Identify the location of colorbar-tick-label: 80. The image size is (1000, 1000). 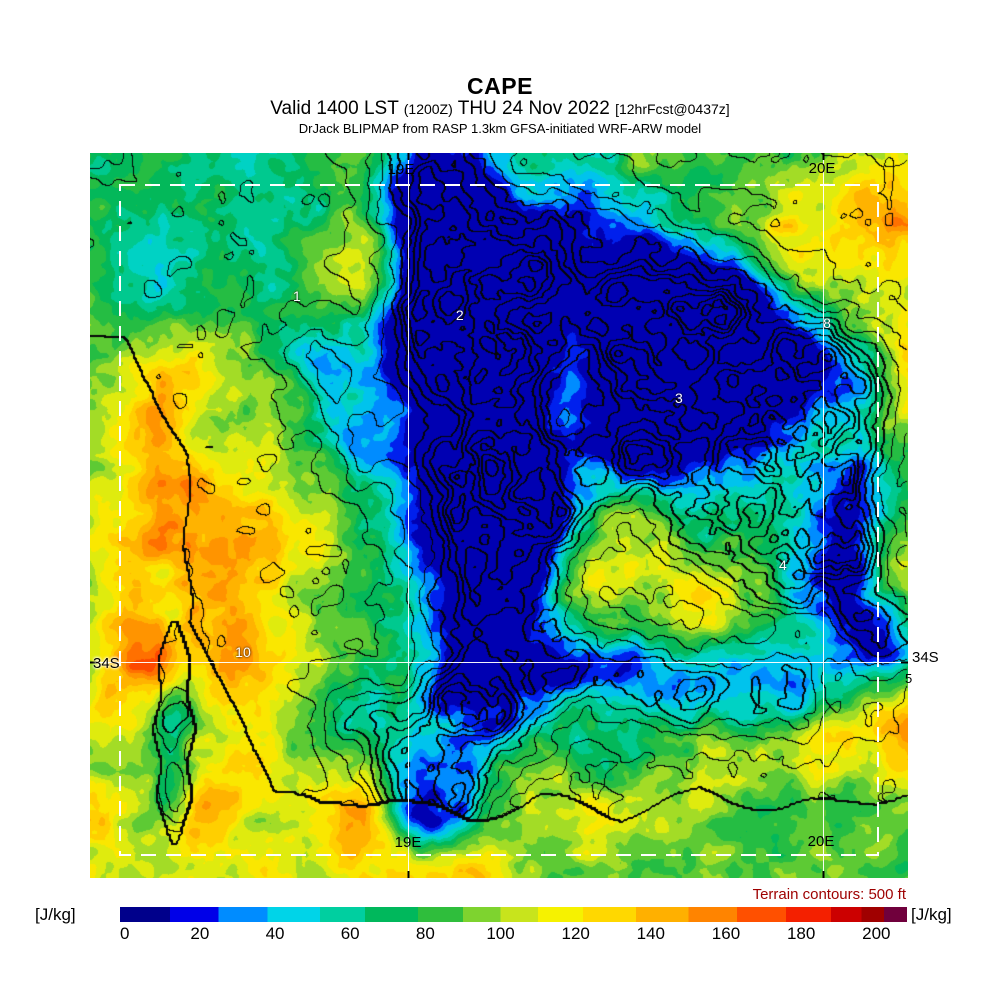
(425, 933).